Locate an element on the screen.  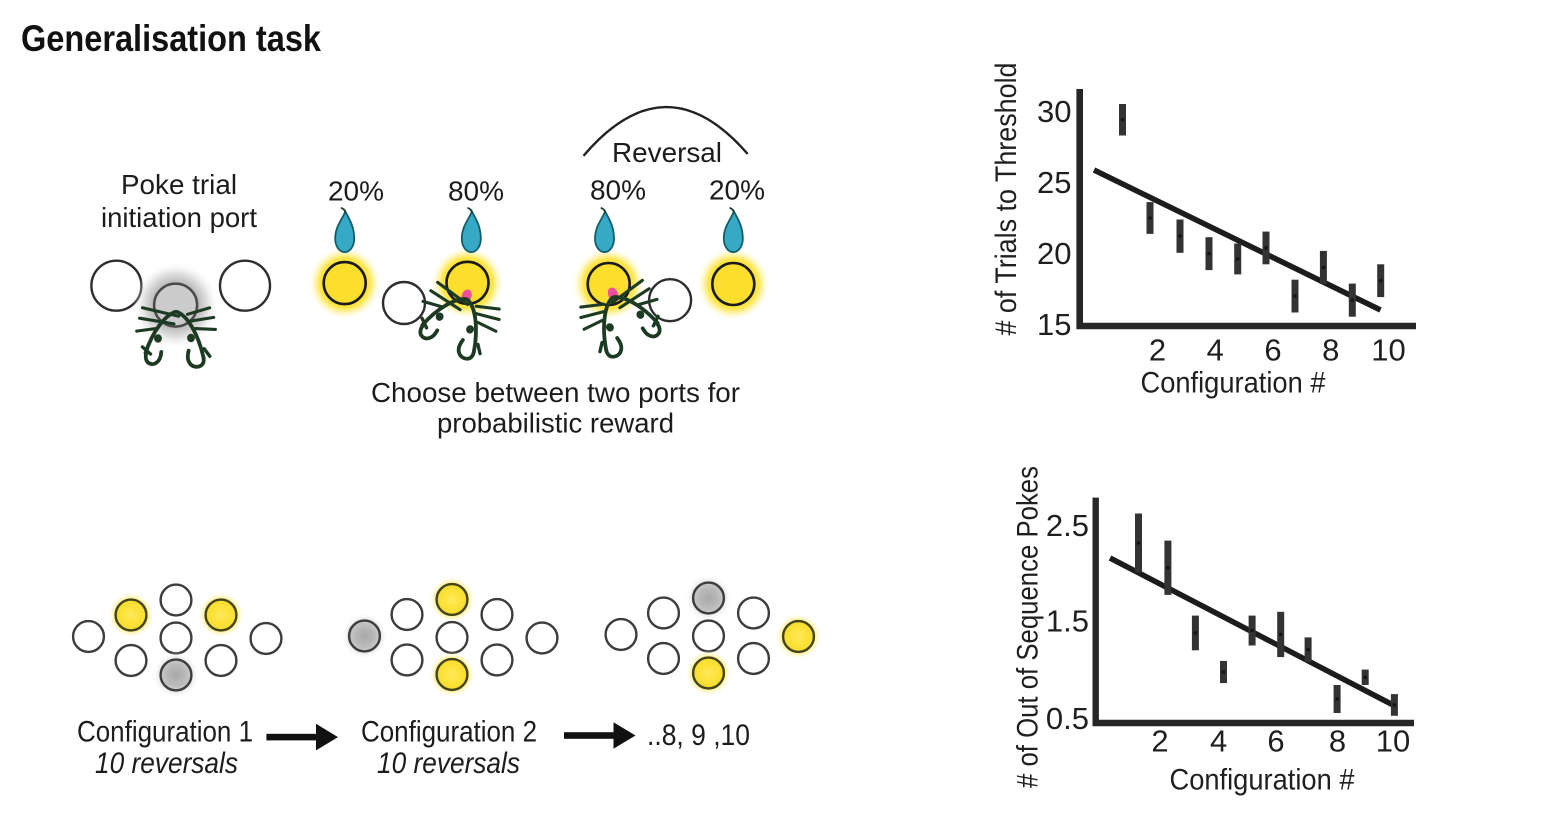
svg-text: # of Trials to Threshold is located at coordinates (1006, 199).